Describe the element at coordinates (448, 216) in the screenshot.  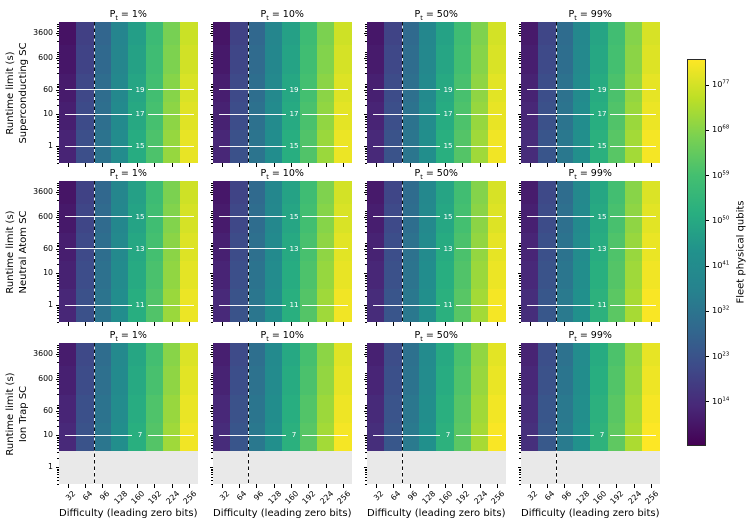
I see `code-distance-label: 15` at that location.